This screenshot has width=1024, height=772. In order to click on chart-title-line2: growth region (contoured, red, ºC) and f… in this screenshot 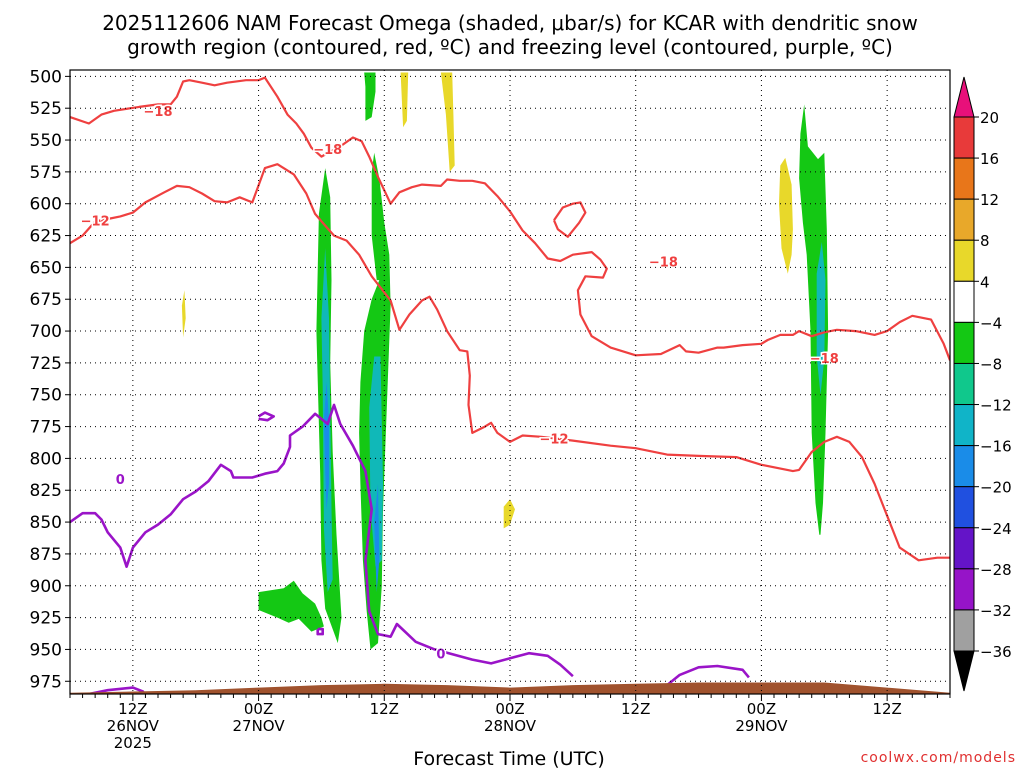, I will do `click(510, 47)`.